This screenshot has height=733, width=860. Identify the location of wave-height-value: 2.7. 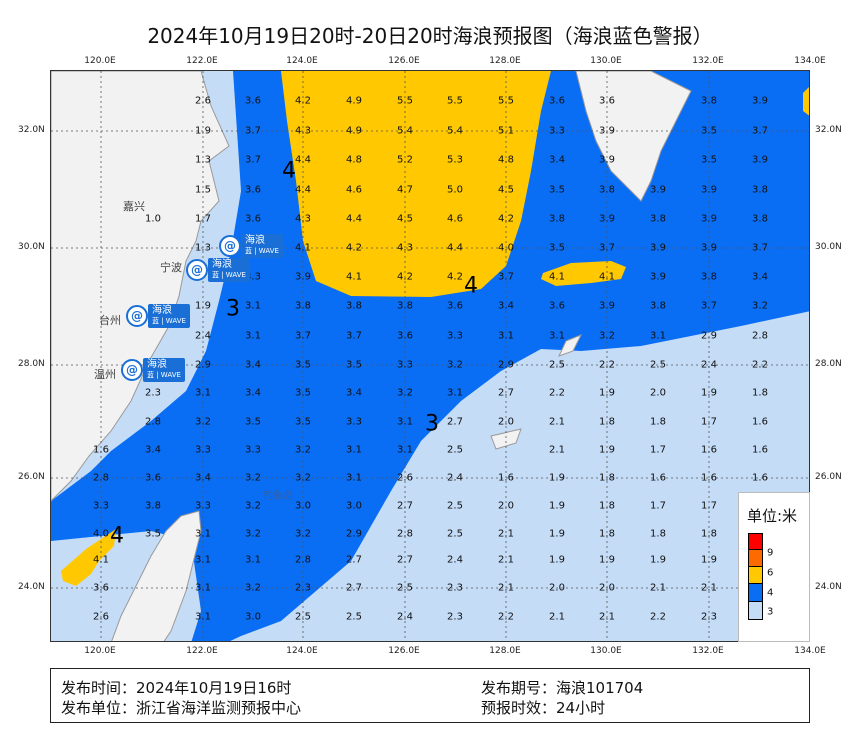
(354, 588).